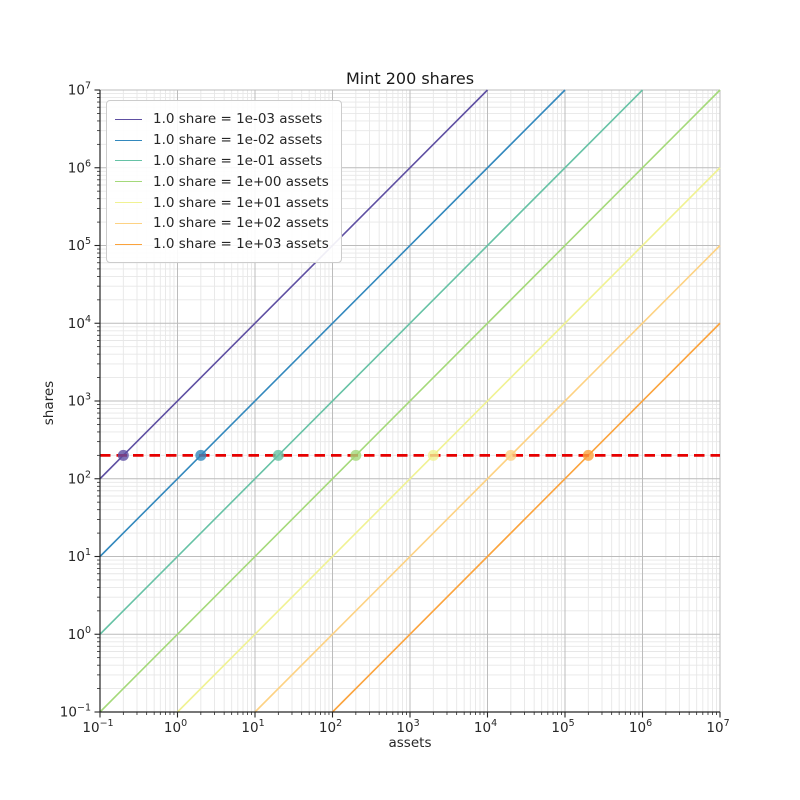 This screenshot has width=800, height=800. I want to click on legend-label: 1.0 share = 1e+02 assets, so click(241, 223).